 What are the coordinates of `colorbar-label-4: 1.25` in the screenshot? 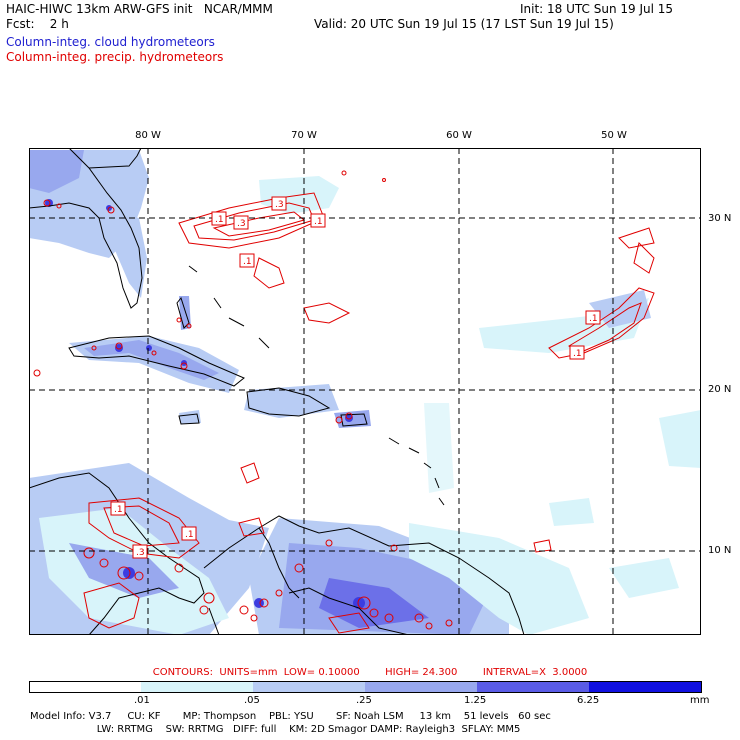 It's located at (475, 700).